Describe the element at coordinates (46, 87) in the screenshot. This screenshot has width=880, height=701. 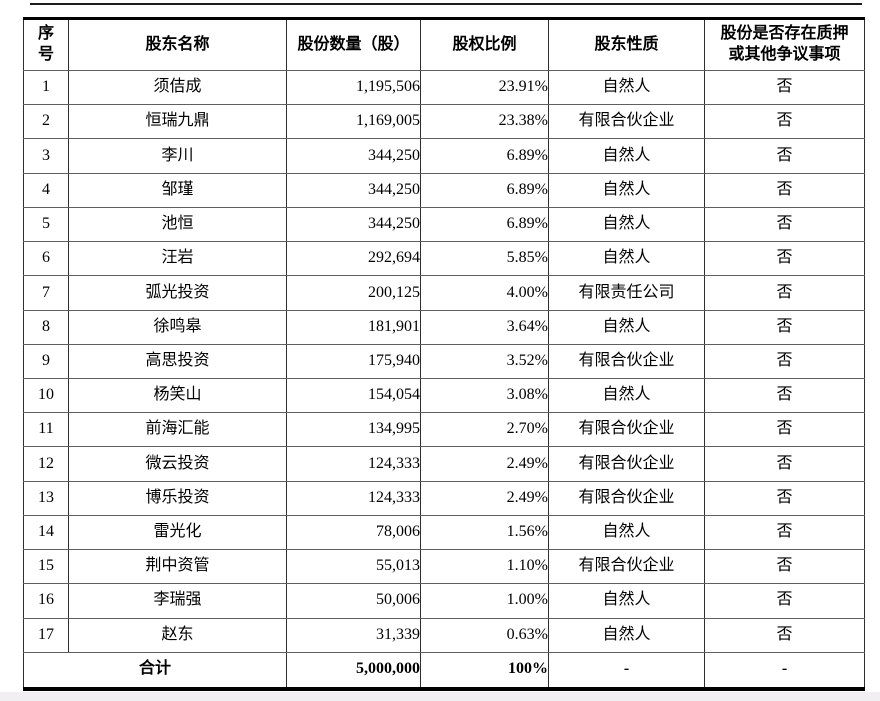
I see `cell-no: 1` at that location.